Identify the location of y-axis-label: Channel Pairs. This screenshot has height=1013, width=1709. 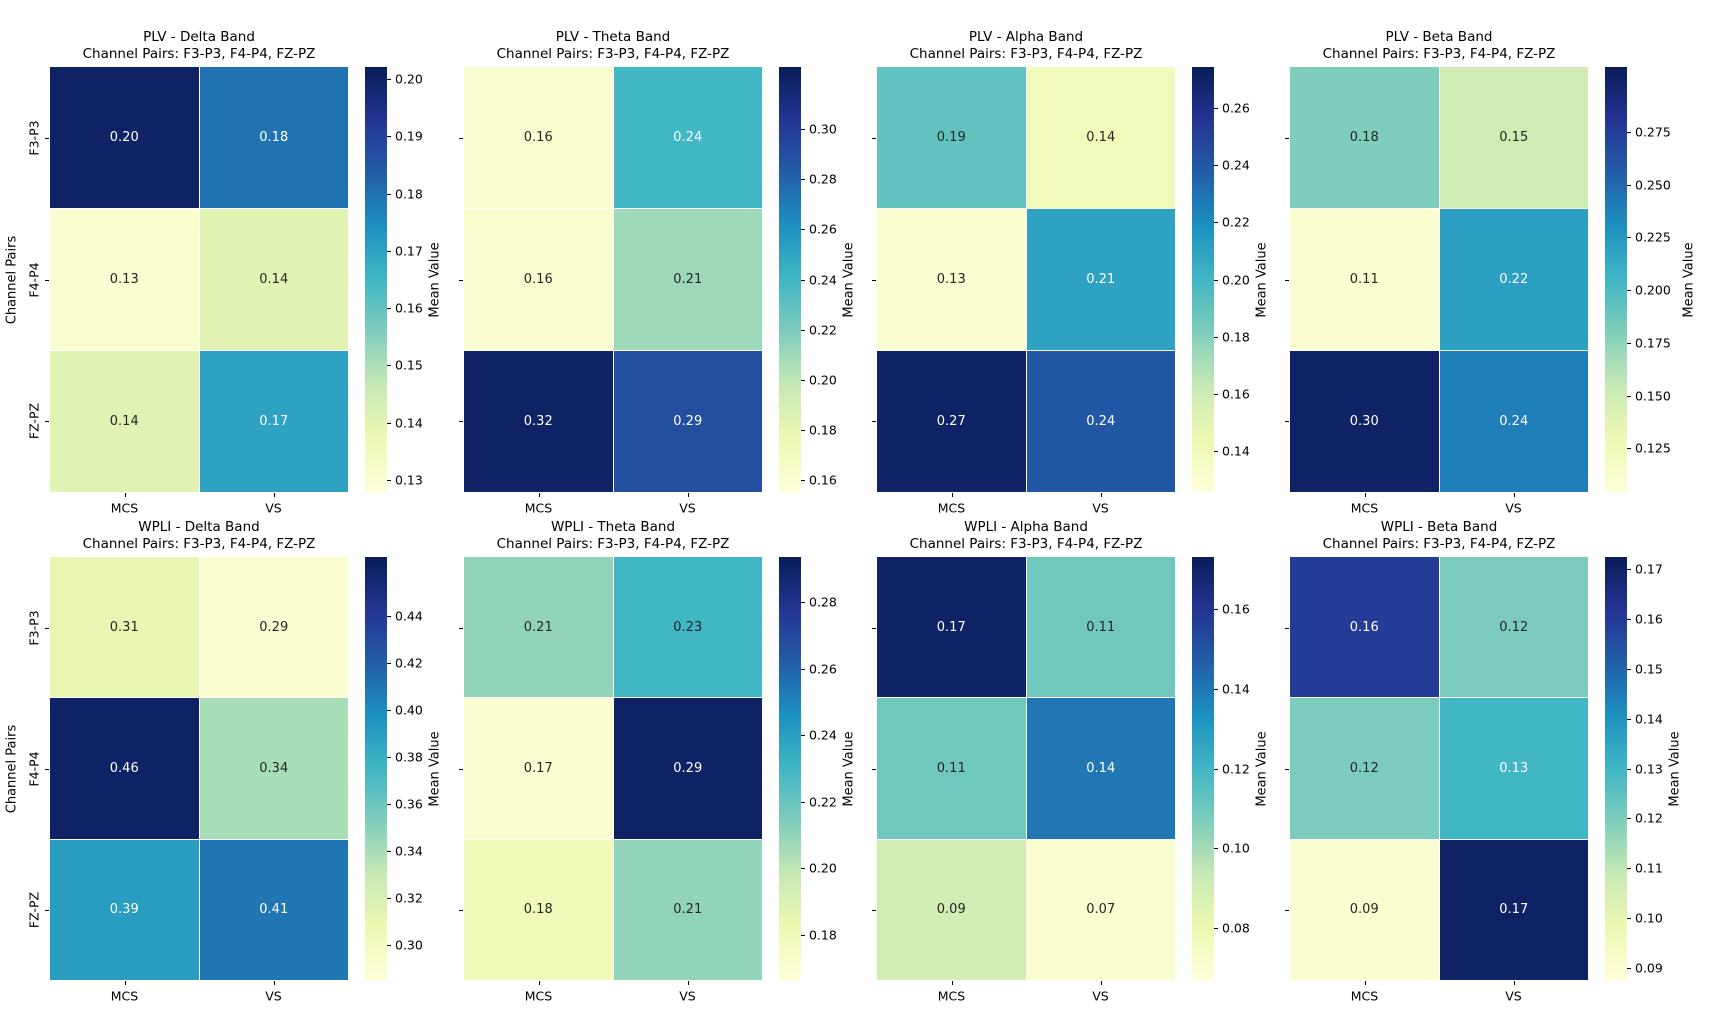
(12, 279).